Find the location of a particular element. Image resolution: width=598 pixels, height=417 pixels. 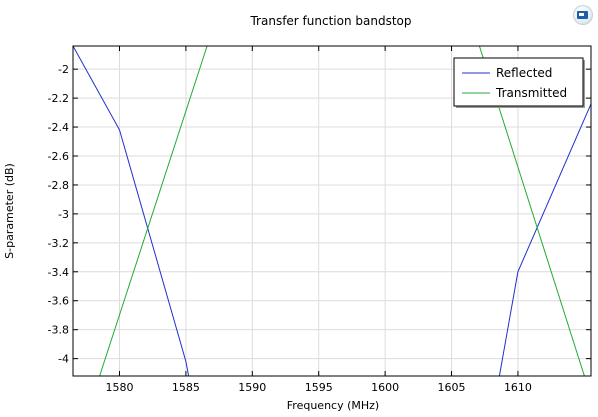

y-tick-label: -2.6 is located at coordinates (58, 156).